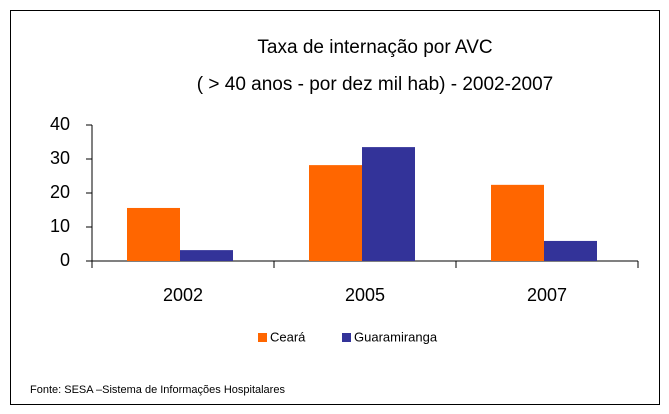 The image size is (669, 414). Describe the element at coordinates (60, 124) in the screenshot. I see `y-tick-label: 40` at that location.